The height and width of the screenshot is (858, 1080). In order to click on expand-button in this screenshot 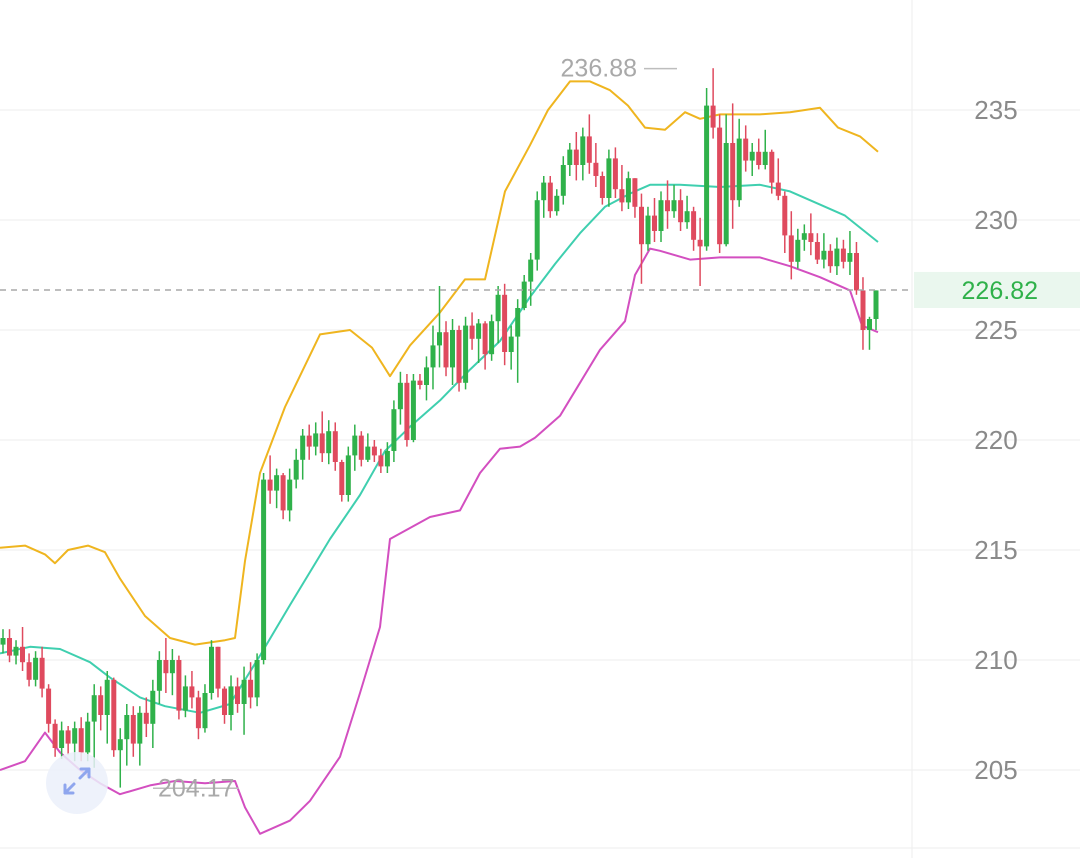, I will do `click(77, 783)`.